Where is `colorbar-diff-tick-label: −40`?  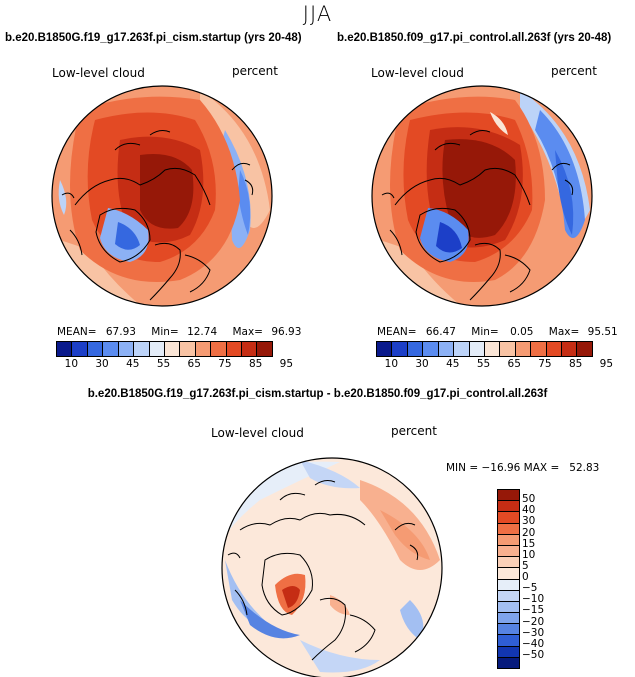 colorbar-diff-tick-label: −40 is located at coordinates (533, 643).